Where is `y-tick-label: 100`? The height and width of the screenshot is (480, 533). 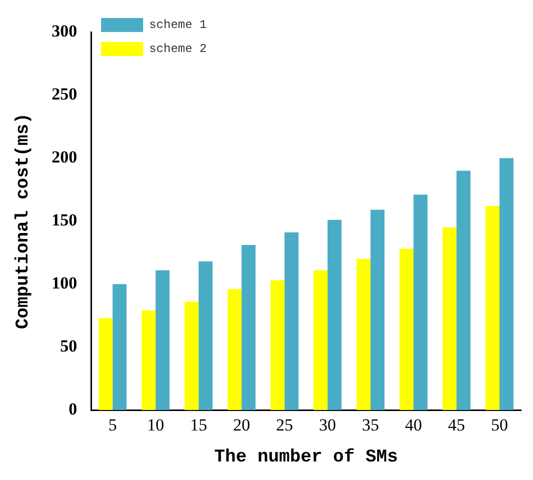
y-tick-label: 100 is located at coordinates (65, 282).